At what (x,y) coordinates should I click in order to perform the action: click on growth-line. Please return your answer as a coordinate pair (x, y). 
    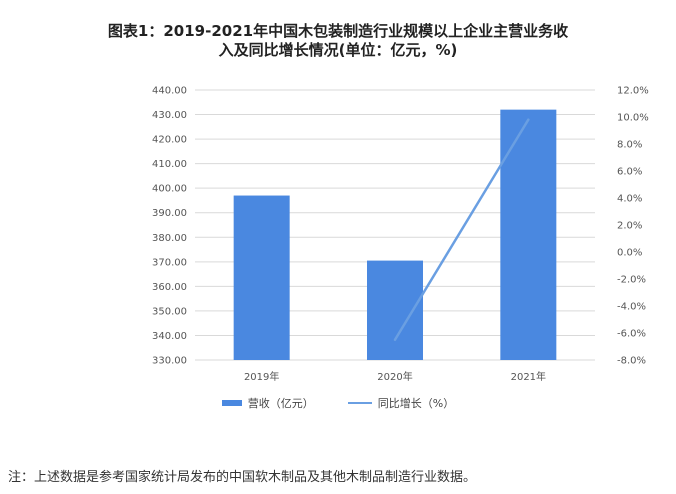
    Looking at the image, I should click on (461, 229).